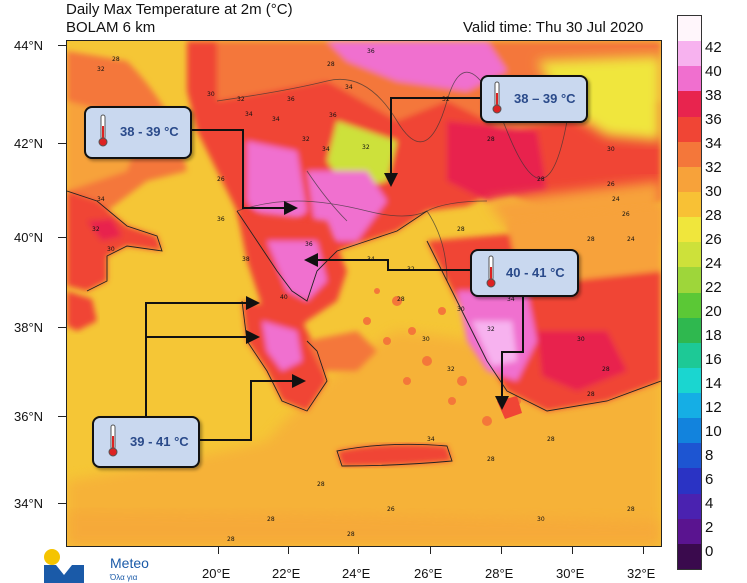  What do you see at coordinates (524, 273) in the screenshot?
I see `callout-east: 40 - 41 °C` at bounding box center [524, 273].